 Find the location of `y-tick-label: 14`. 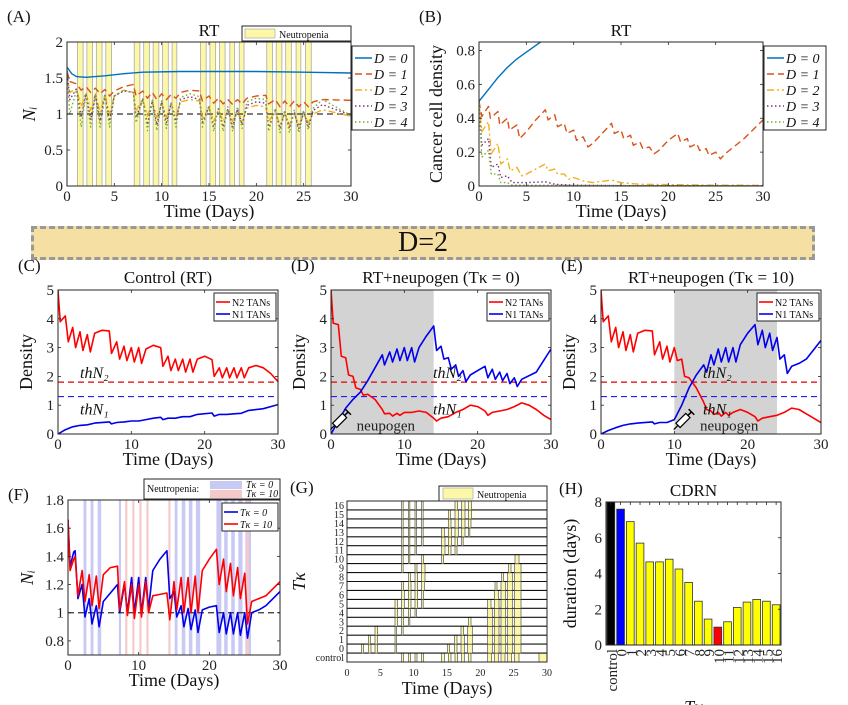

y-tick-label: 14 is located at coordinates (339, 524).